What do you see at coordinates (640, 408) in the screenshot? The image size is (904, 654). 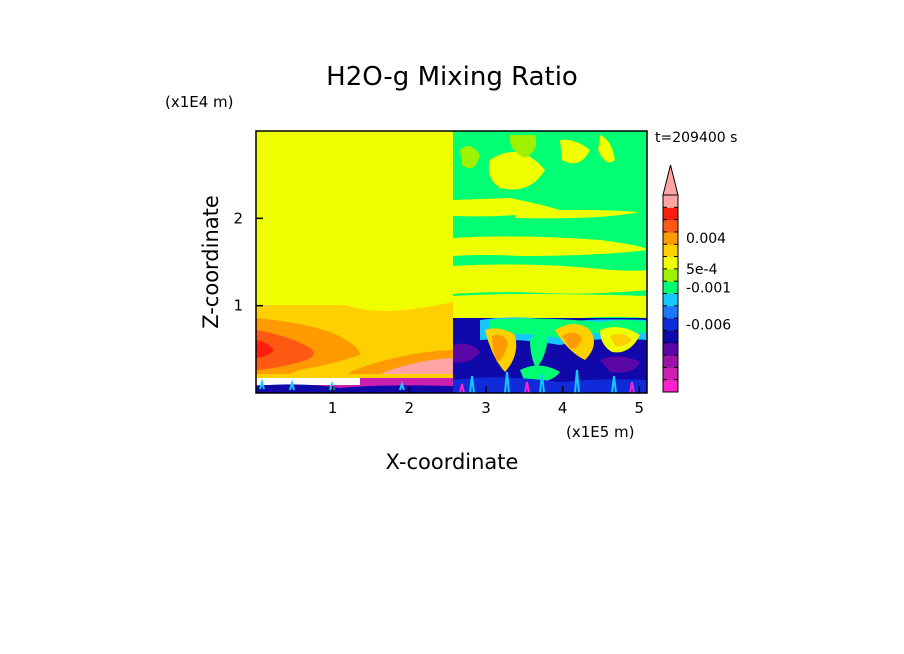 I see `x-tick-label: 5` at bounding box center [640, 408].